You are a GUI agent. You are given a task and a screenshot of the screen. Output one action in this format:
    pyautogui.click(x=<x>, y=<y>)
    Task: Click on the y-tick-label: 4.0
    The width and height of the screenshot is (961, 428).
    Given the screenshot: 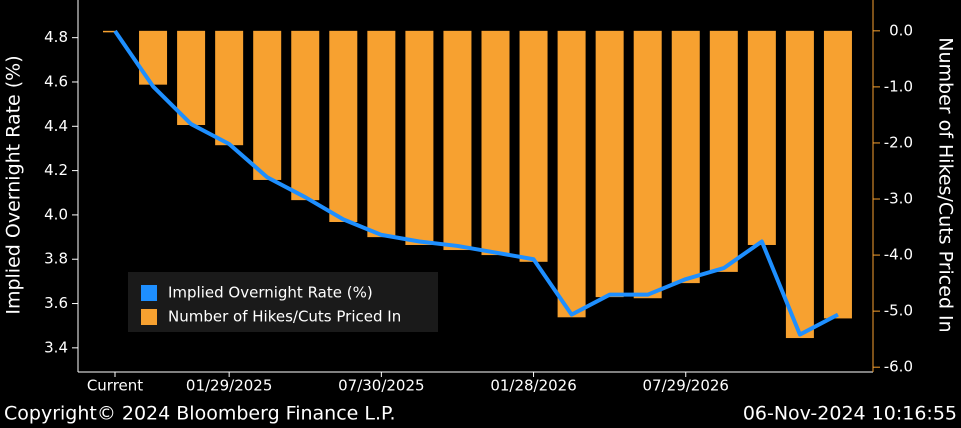 What is the action you would take?
    pyautogui.click(x=56, y=214)
    